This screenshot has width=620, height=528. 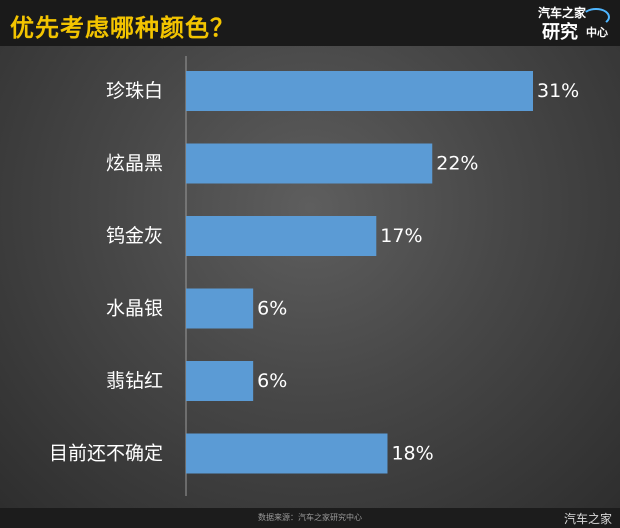 What do you see at coordinates (272, 381) in the screenshot?
I see `value-label-4: 6%` at bounding box center [272, 381].